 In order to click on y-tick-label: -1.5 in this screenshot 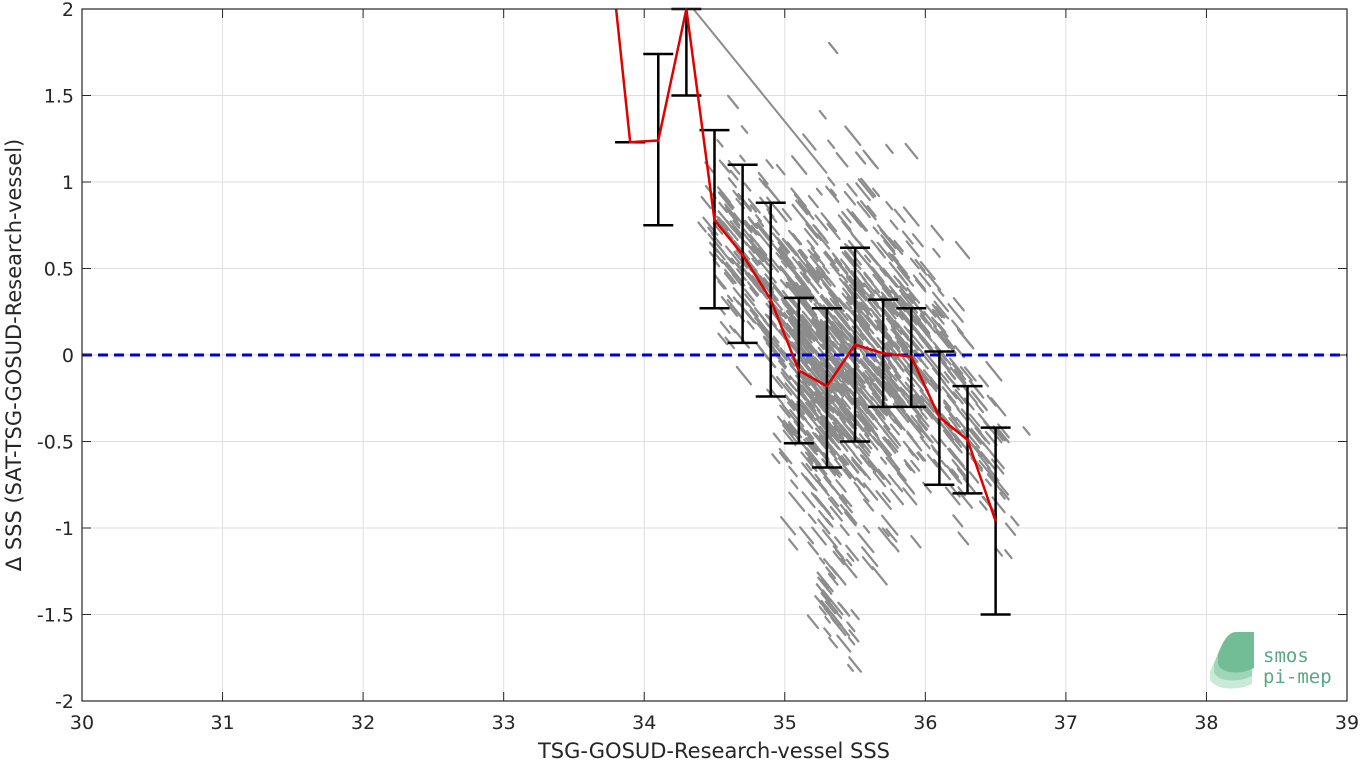, I will do `click(55, 616)`.